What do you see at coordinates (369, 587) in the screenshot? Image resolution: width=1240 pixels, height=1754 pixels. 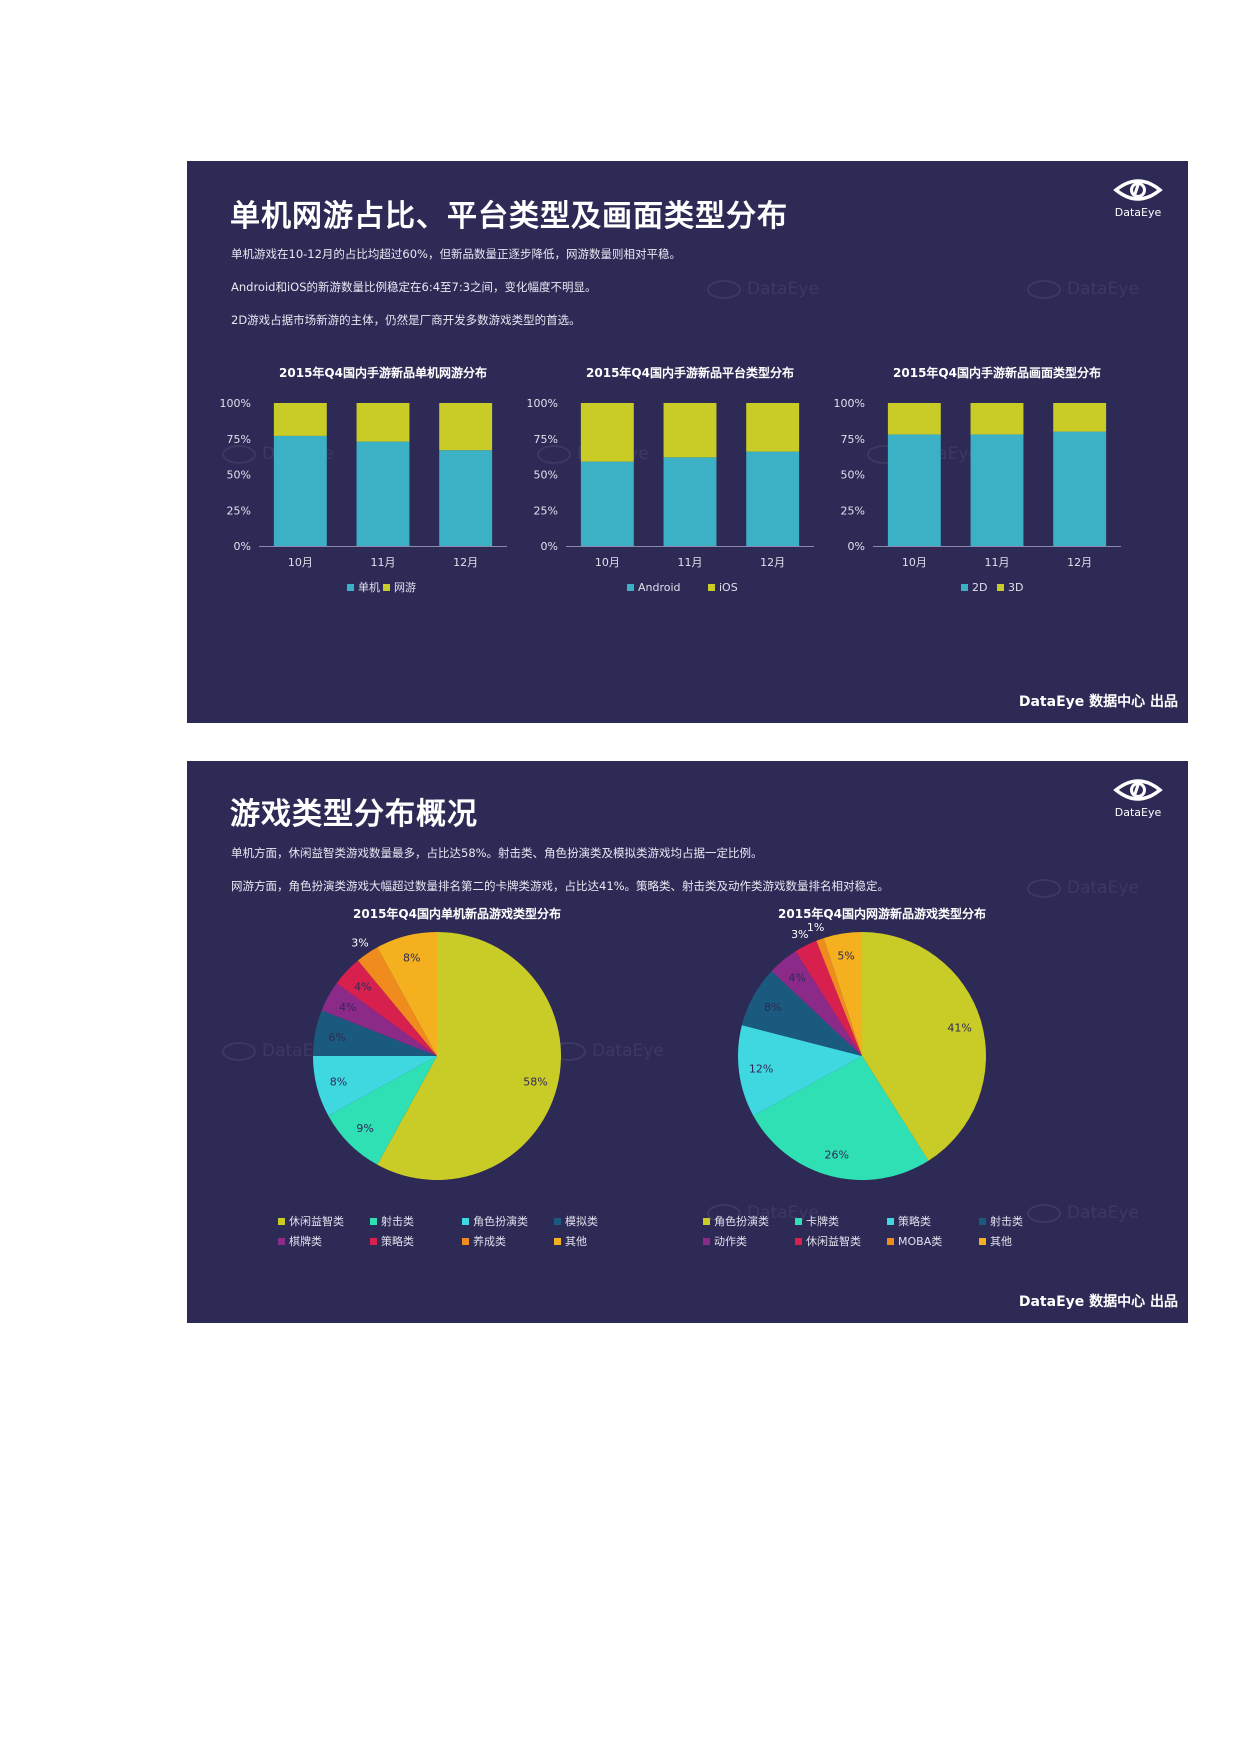 I see `legend-label: 单机` at bounding box center [369, 587].